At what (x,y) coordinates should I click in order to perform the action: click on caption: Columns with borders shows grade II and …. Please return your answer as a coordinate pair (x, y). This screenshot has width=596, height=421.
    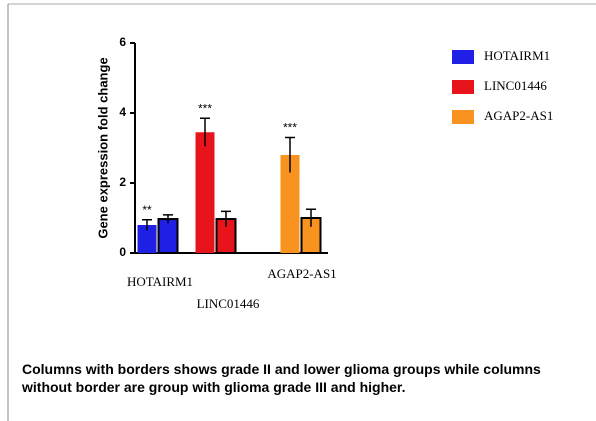
    Looking at the image, I should click on (281, 378).